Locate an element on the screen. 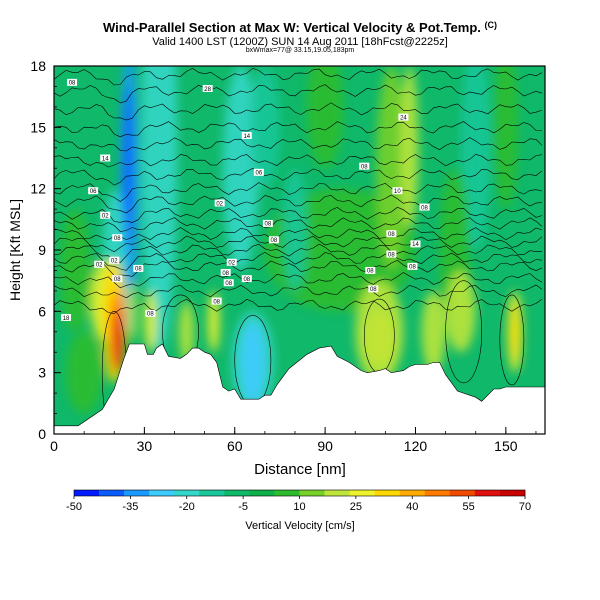 The height and width of the screenshot is (600, 600). colorbar-tick-label: 10 is located at coordinates (299, 507).